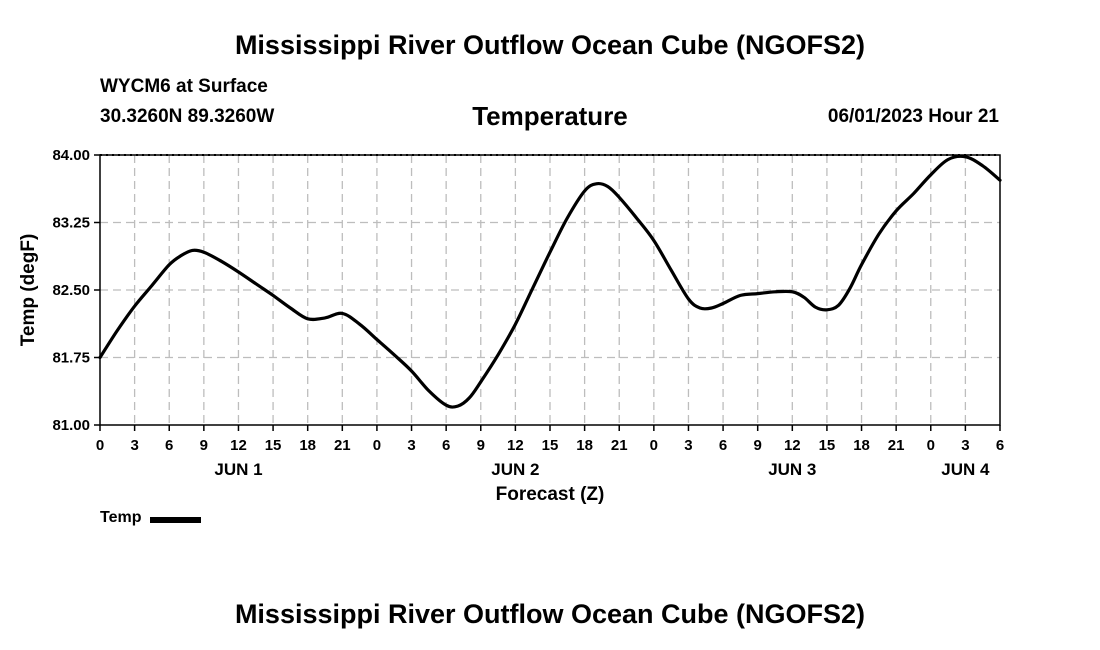 This screenshot has width=1100, height=650. Describe the element at coordinates (28, 290) in the screenshot. I see `y-axis-label: Temp (degF)` at that location.